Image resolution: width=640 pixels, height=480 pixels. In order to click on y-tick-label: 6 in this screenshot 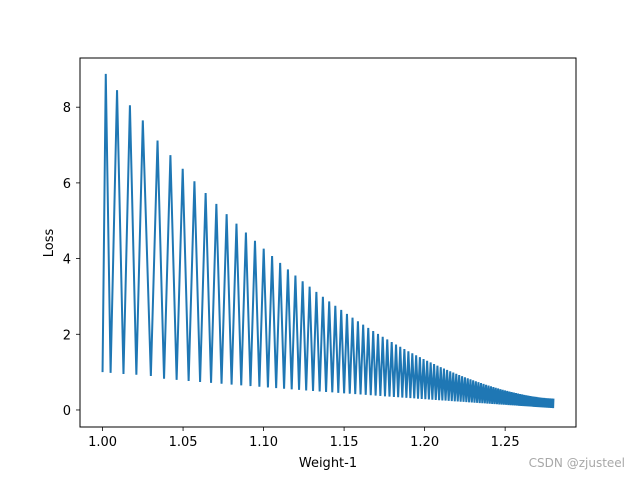, I will do `click(67, 184)`.